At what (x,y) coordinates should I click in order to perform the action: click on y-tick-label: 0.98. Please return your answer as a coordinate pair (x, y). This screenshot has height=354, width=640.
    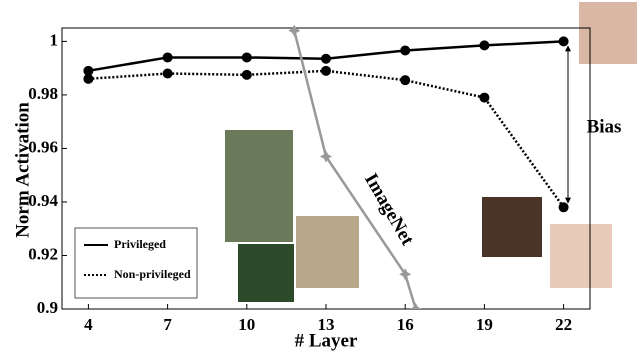
    Looking at the image, I should click on (43, 93).